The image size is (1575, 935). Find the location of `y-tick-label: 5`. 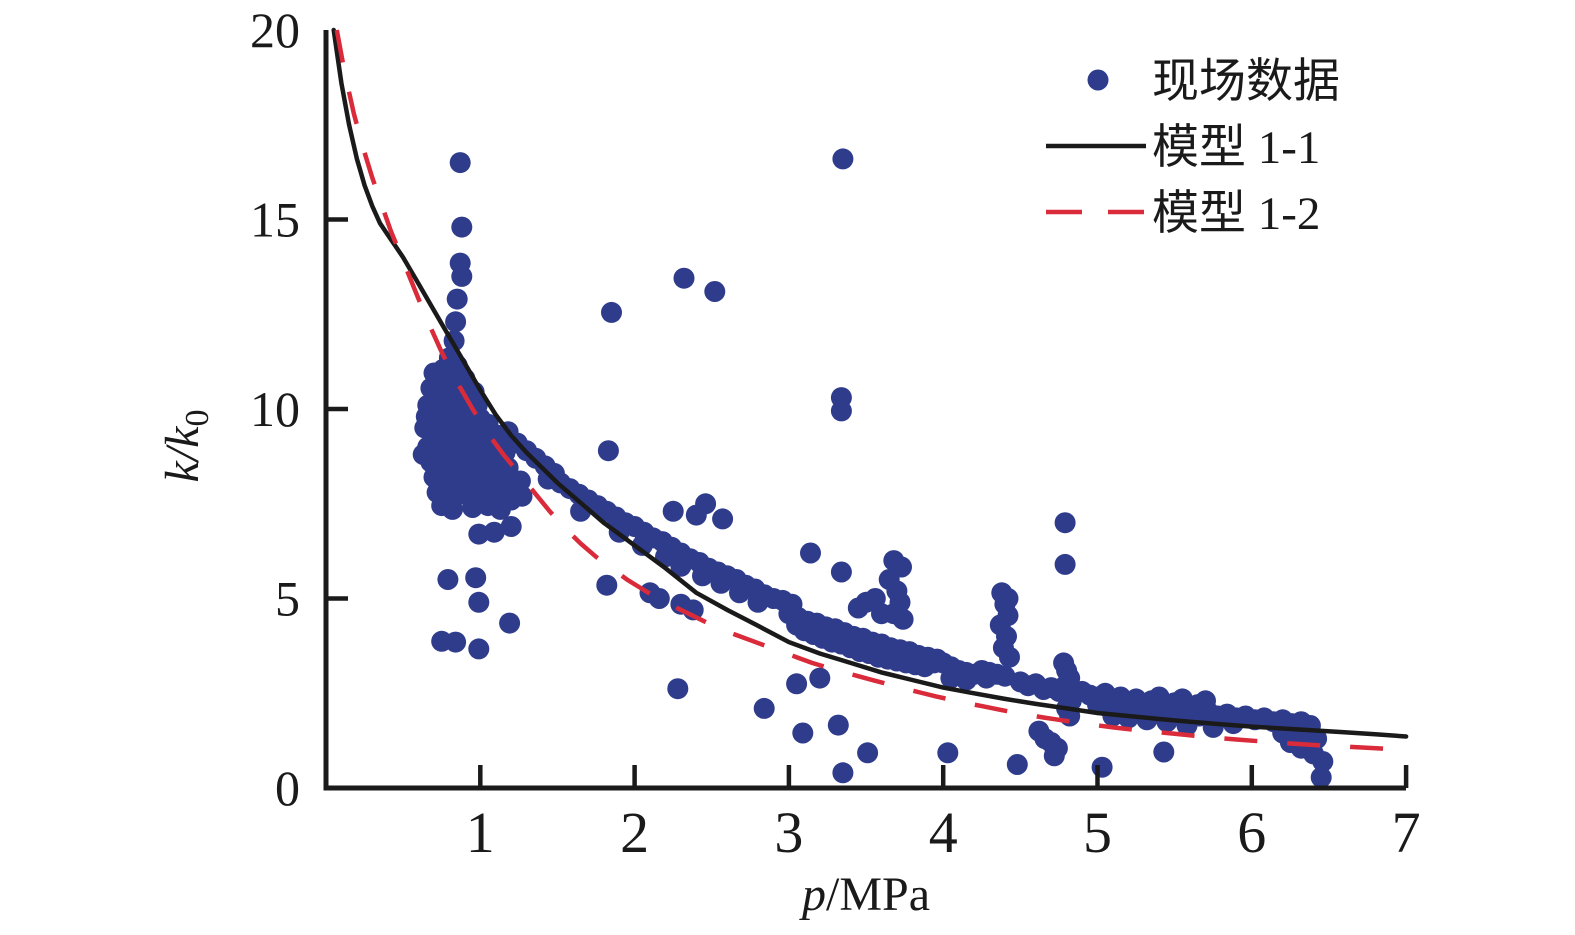

y-tick-label: 5 is located at coordinates (287, 599).